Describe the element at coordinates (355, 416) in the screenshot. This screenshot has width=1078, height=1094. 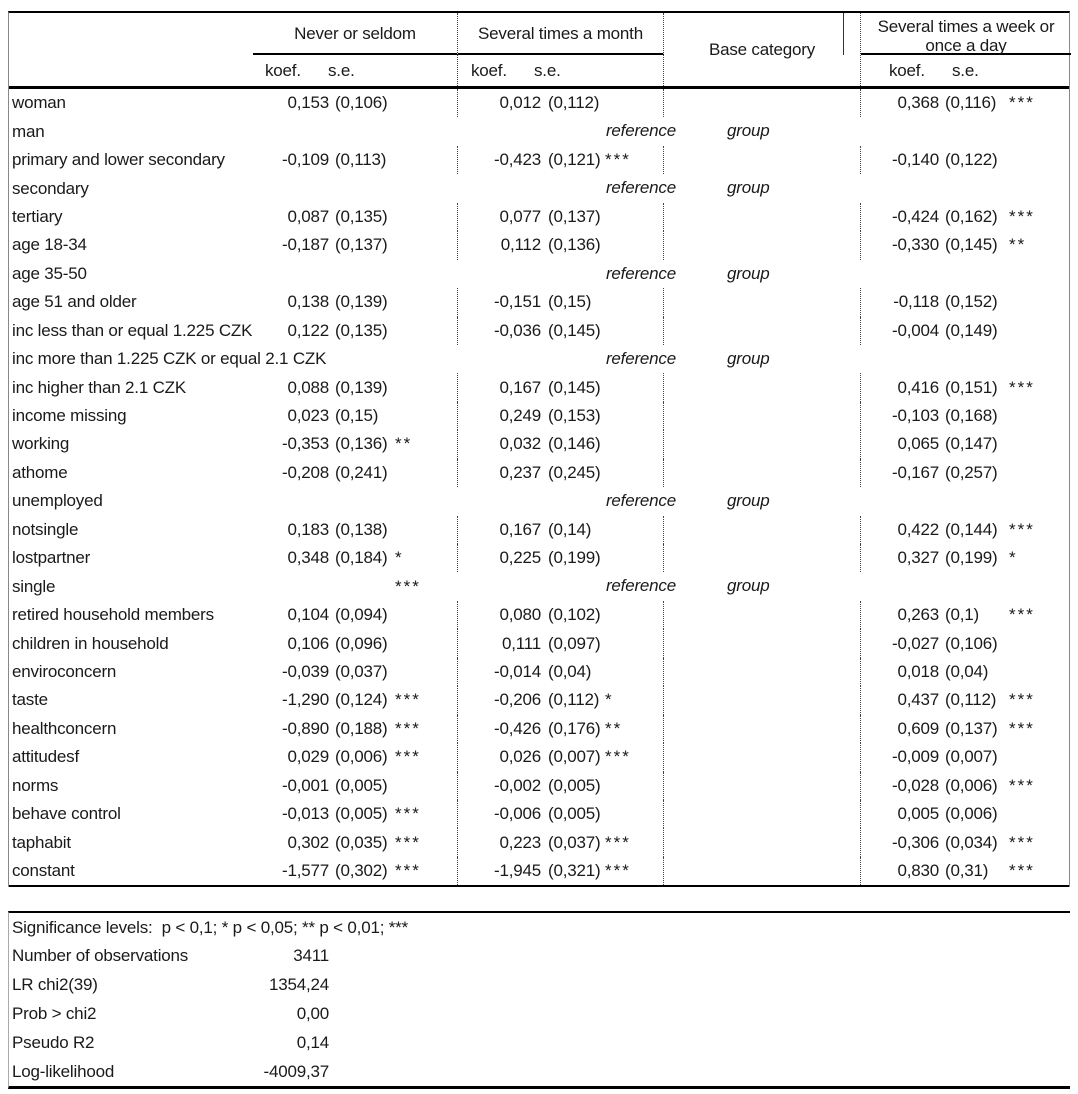
I see `cell-never-or-seldom: 0,023 (0,15)` at that location.